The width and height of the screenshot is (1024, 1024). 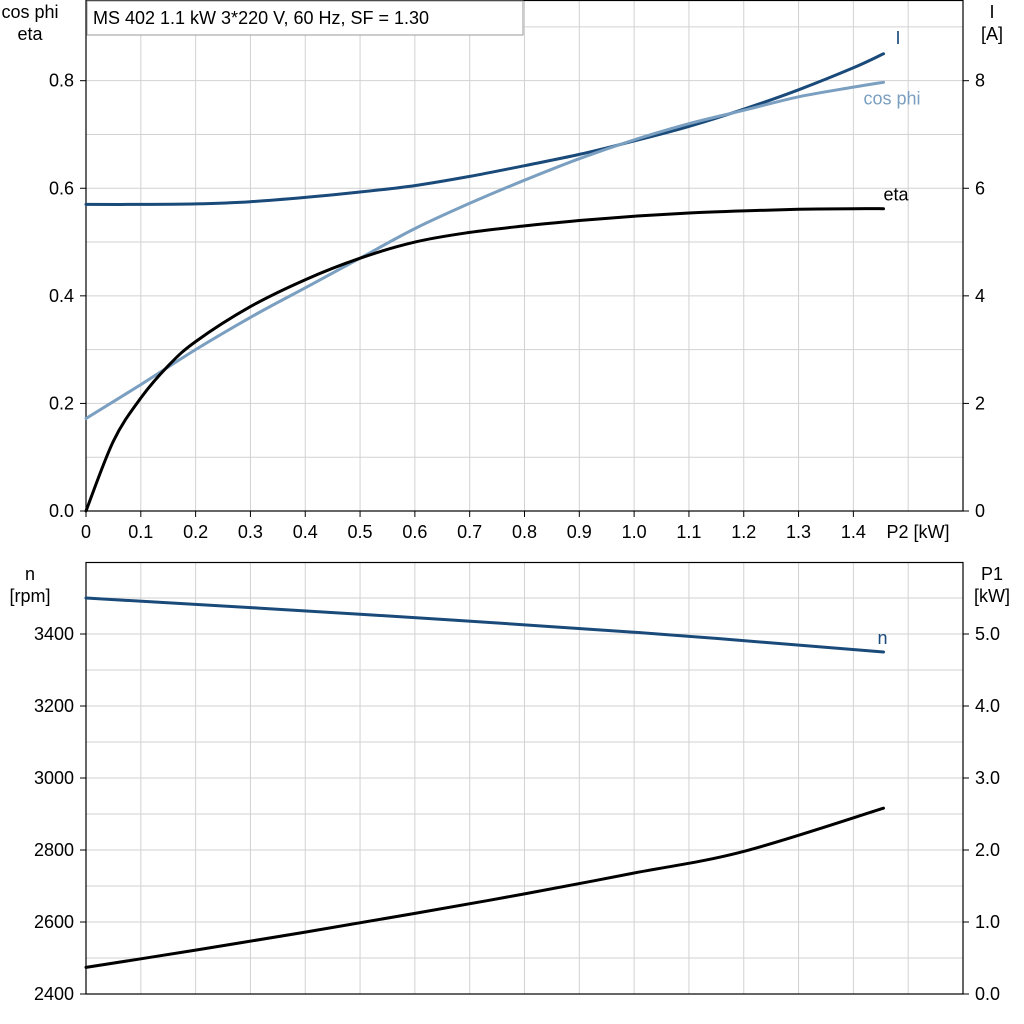 I want to click on y-tick-label-right: 4, so click(x=980, y=296).